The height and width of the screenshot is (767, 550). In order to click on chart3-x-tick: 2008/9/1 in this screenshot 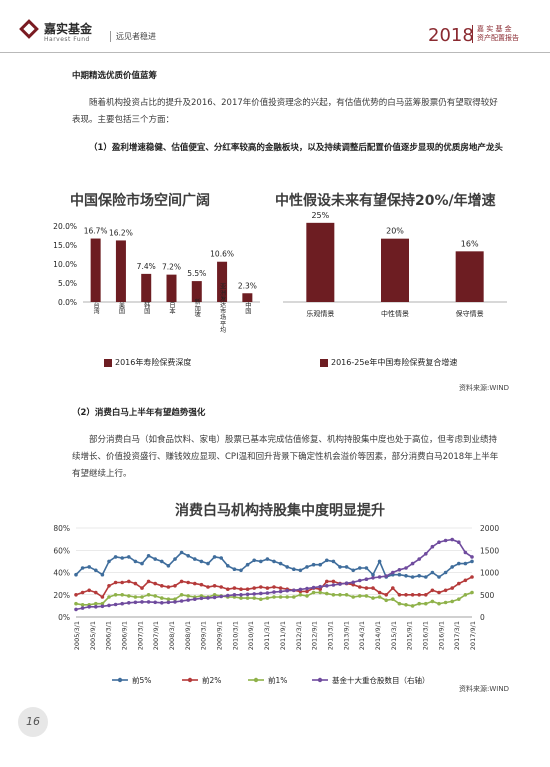, I will do `click(188, 635)`.